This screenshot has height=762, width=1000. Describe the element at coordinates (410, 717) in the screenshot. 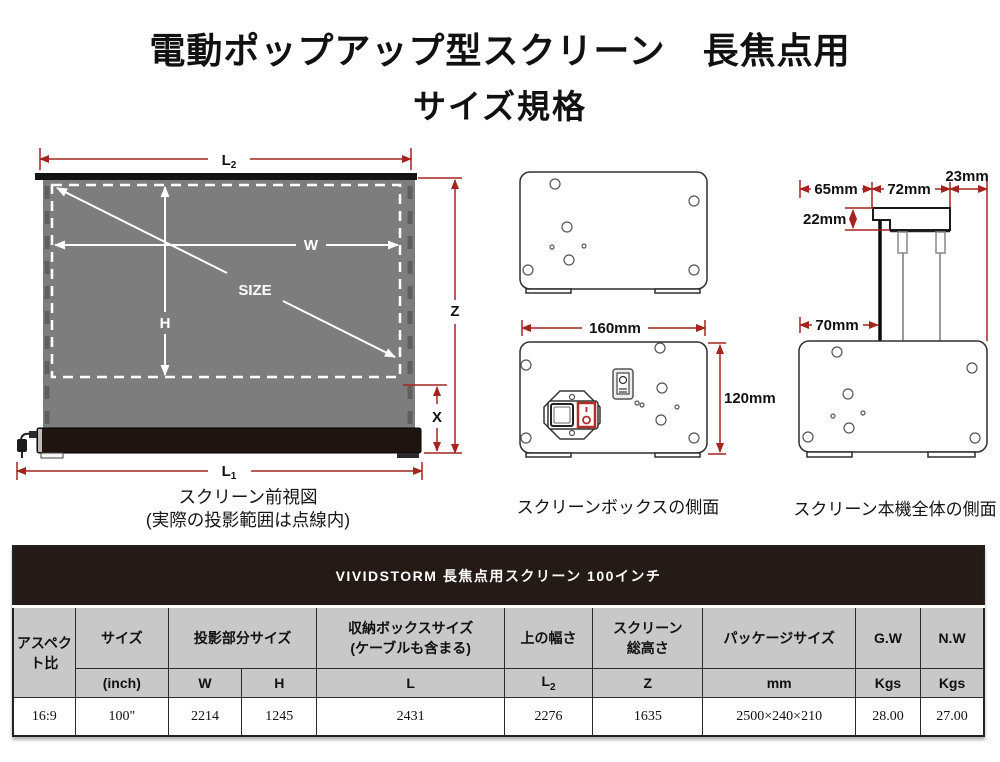

I see `value-l: 2431` at that location.